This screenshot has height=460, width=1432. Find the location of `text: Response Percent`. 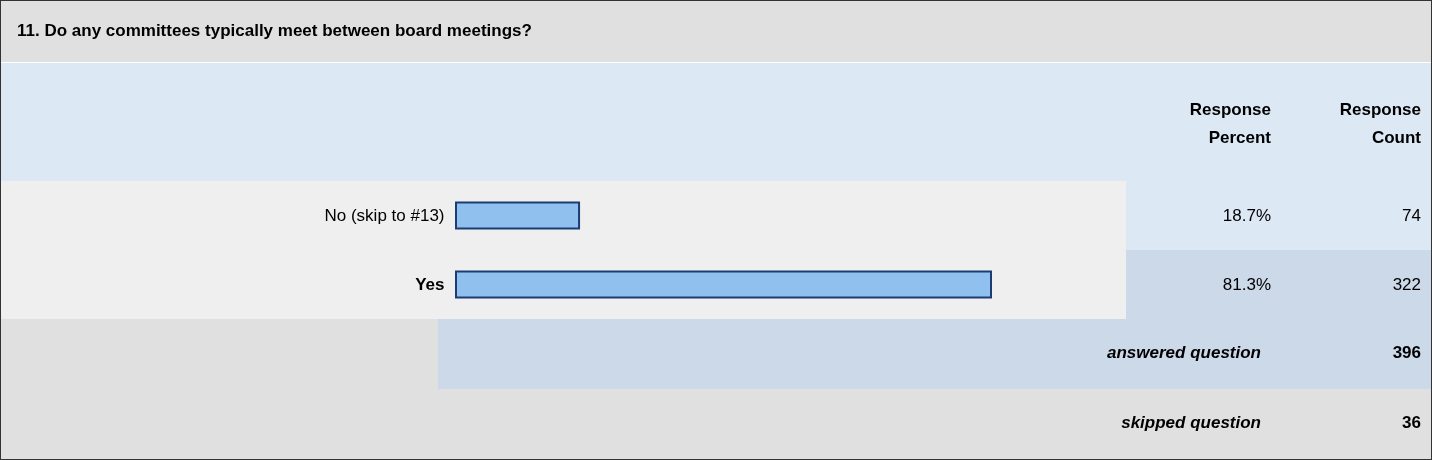

text: Response Percent is located at coordinates (1229, 124).